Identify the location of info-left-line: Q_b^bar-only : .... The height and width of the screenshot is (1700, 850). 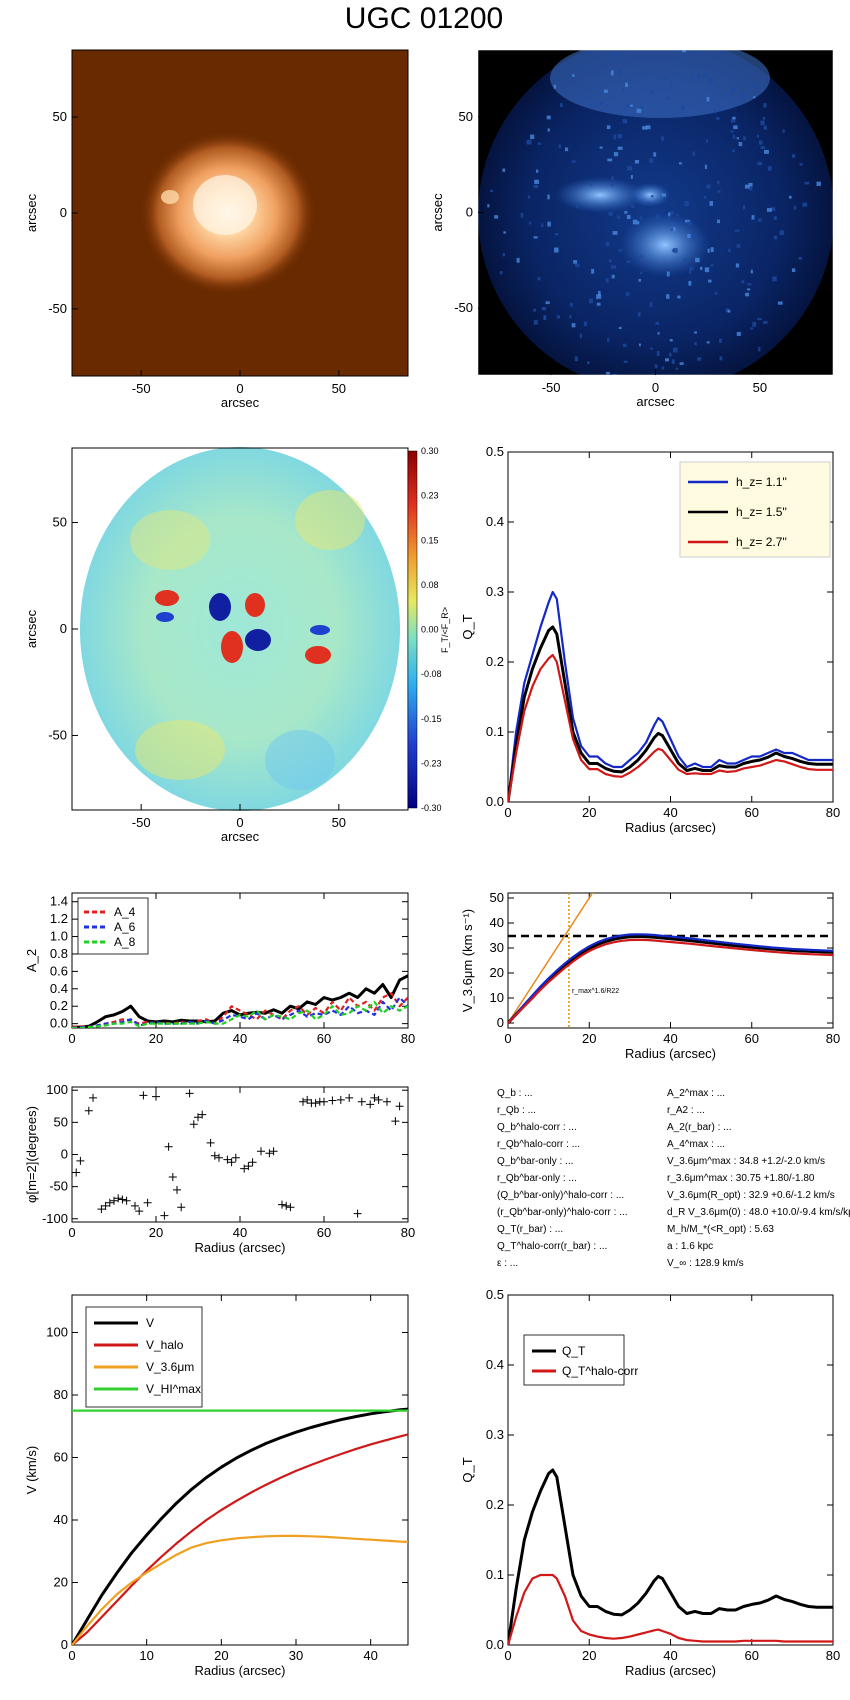
(535, 1161).